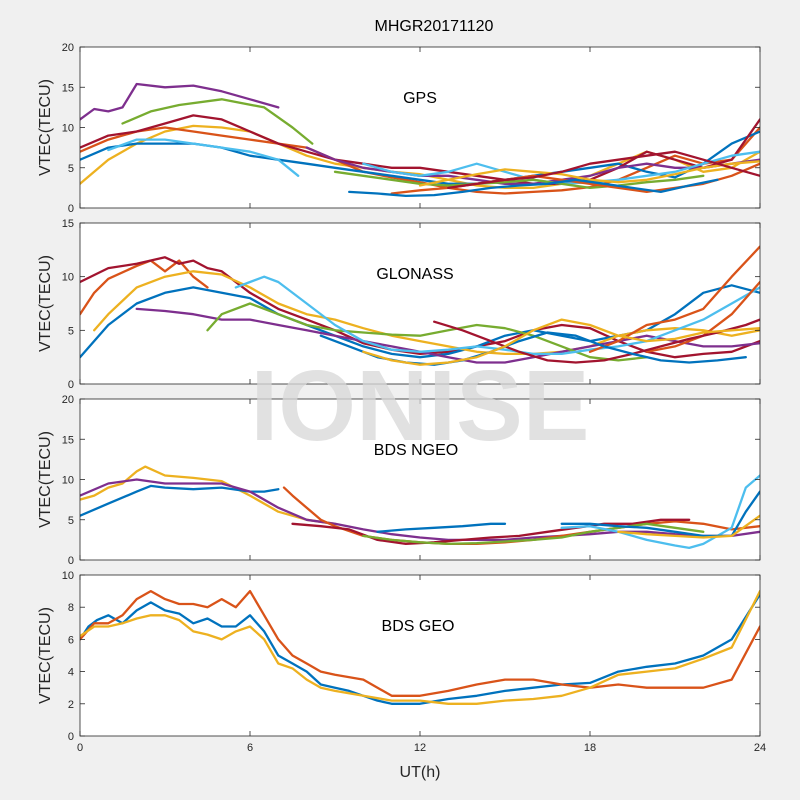 Image resolution: width=800 pixels, height=800 pixels. I want to click on x-tick-label-0: 0, so click(80, 748).